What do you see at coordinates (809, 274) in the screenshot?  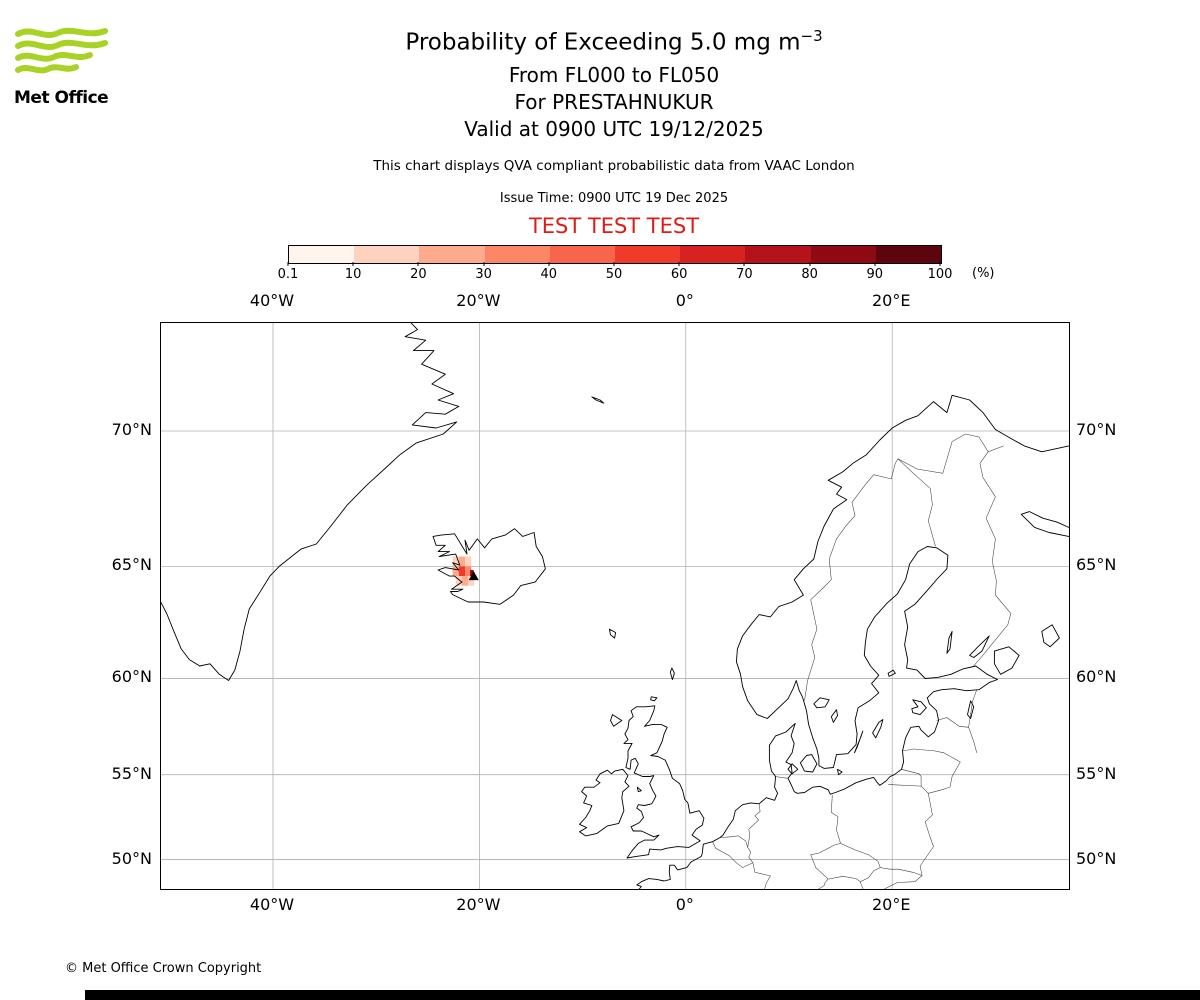 I see `colorbar-tick-label: 80` at bounding box center [809, 274].